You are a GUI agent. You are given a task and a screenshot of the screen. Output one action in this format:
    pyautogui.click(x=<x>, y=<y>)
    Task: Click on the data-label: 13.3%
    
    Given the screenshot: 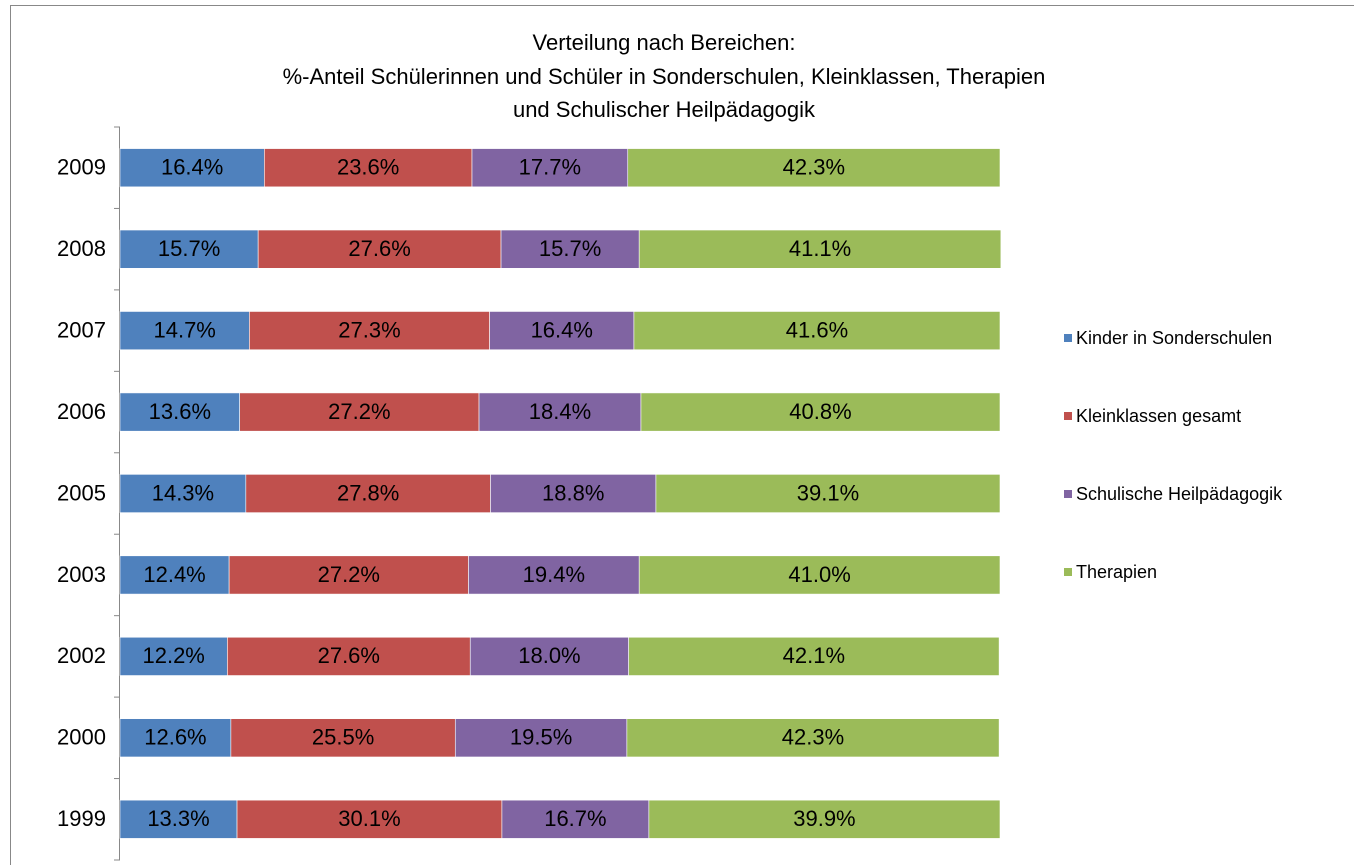 What is the action you would take?
    pyautogui.click(x=178, y=818)
    